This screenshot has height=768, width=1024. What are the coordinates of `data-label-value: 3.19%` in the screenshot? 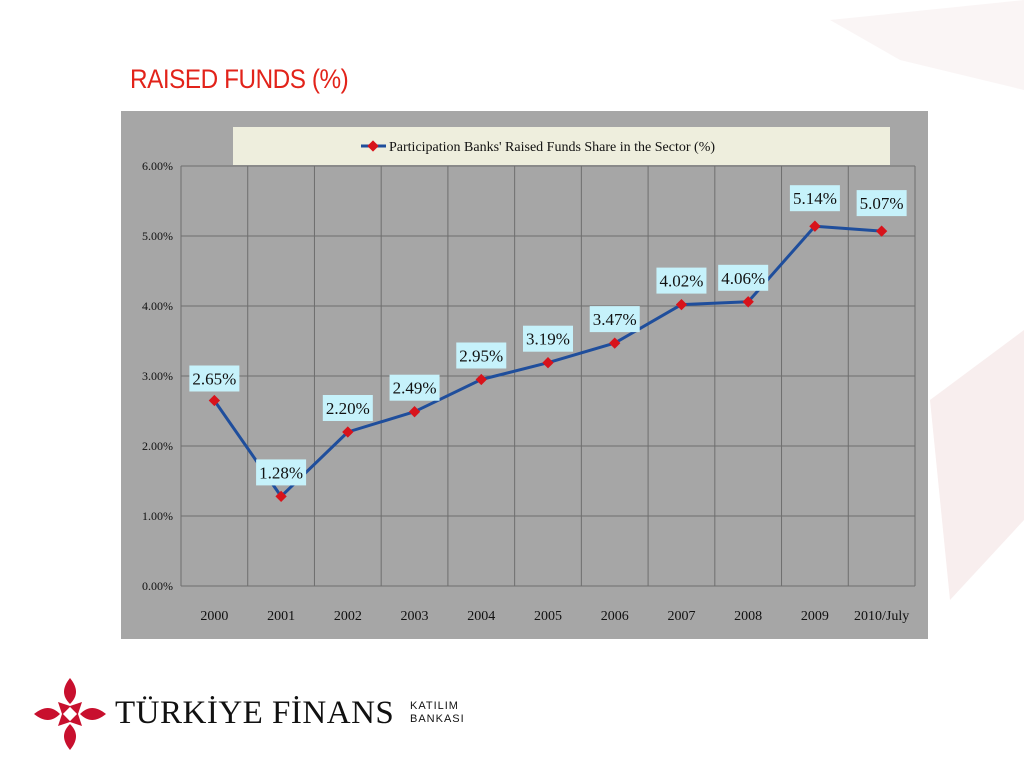 It's located at (548, 339).